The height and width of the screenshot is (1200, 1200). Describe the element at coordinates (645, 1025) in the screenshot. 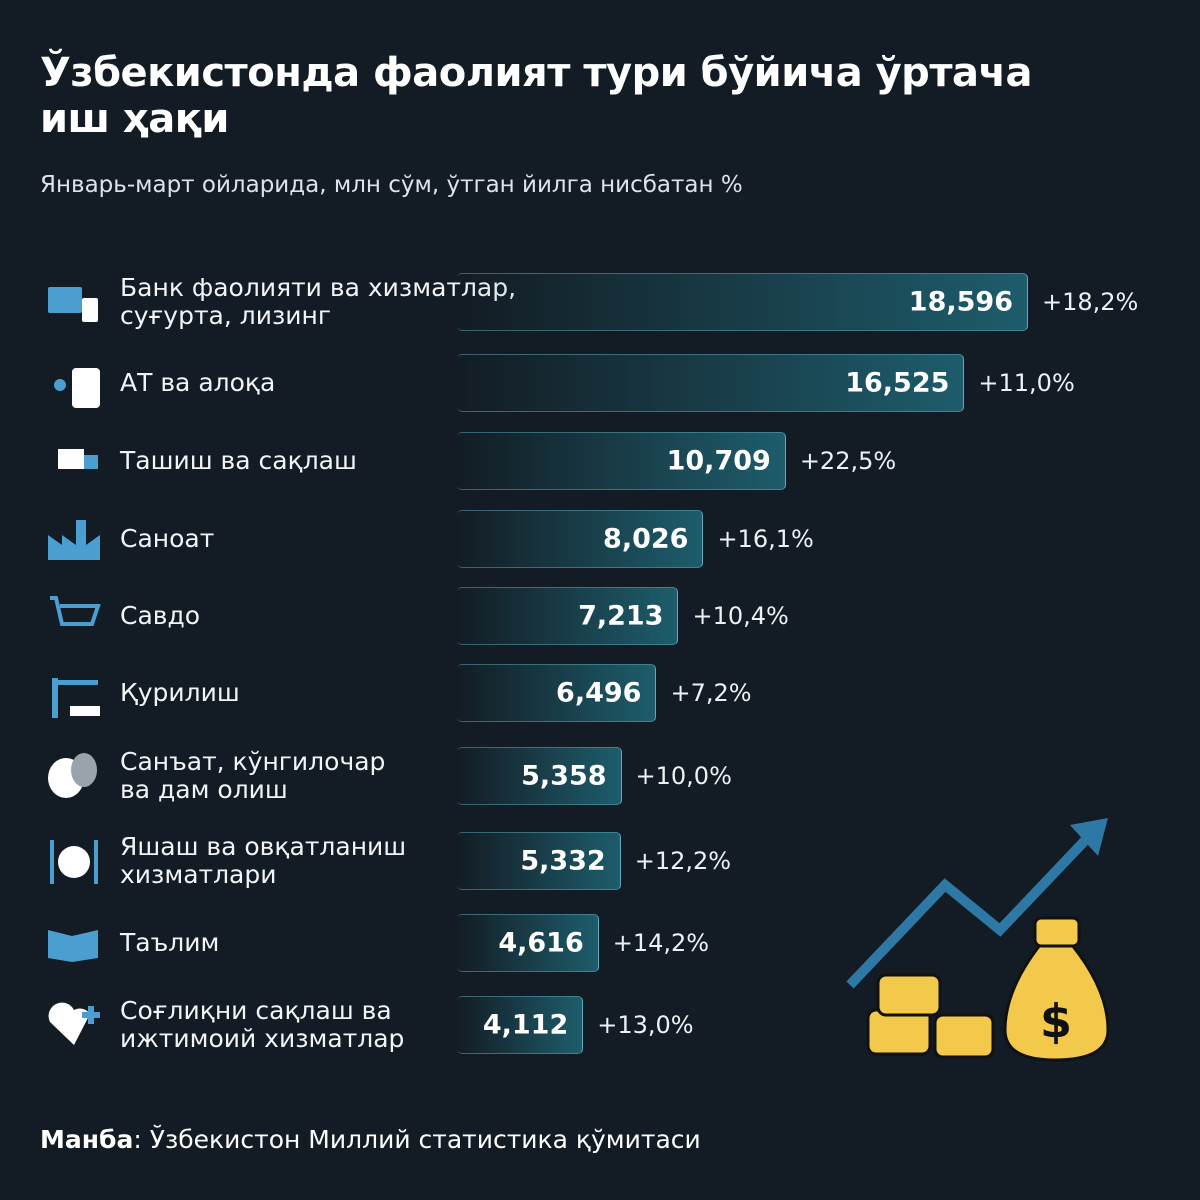

I see `change-label: +13,0%` at that location.